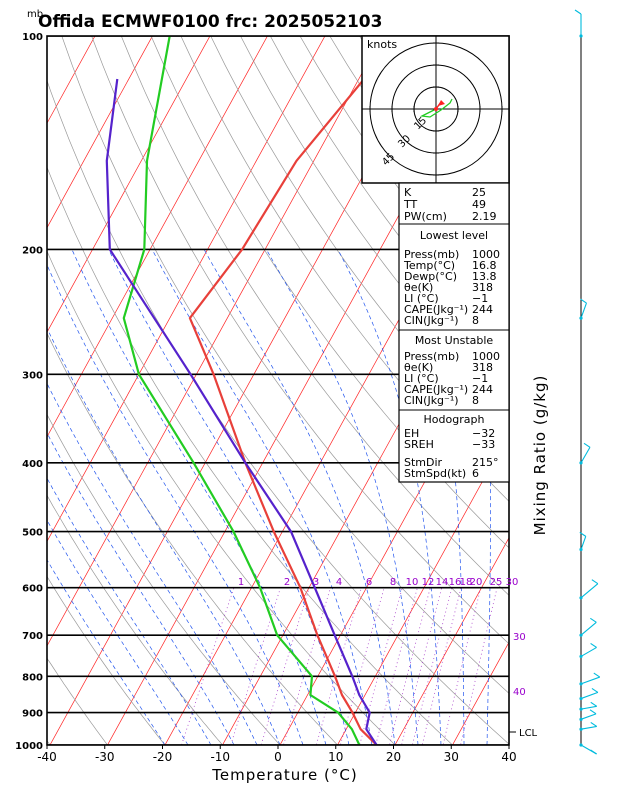 The width and height of the screenshot is (618, 800). What do you see at coordinates (482, 389) in the screenshot?
I see `index-row-value: 244` at bounding box center [482, 389].